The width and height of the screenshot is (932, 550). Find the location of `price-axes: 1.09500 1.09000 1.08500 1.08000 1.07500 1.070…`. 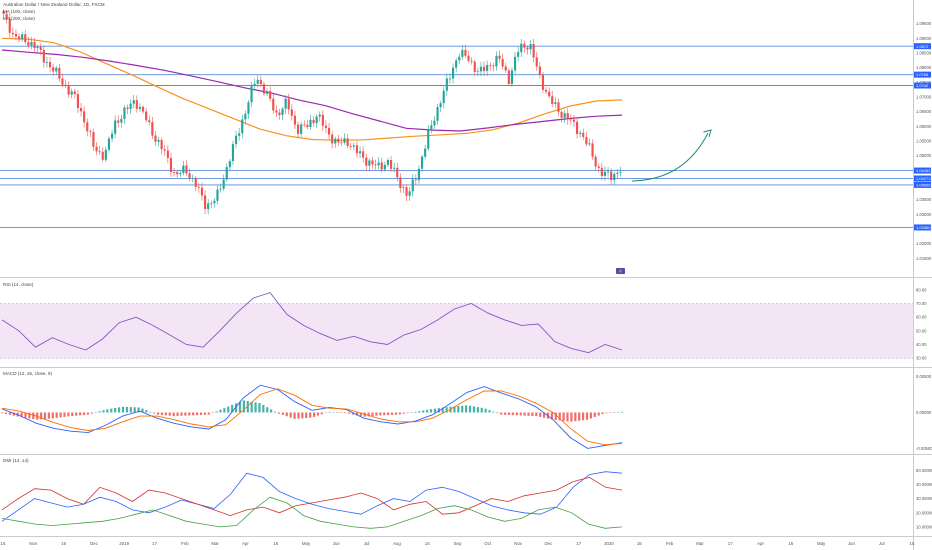

price-axes: 1.09500 1.09000 1.08500 1.08000 1.07500 1.070… is located at coordinates (923, 275).